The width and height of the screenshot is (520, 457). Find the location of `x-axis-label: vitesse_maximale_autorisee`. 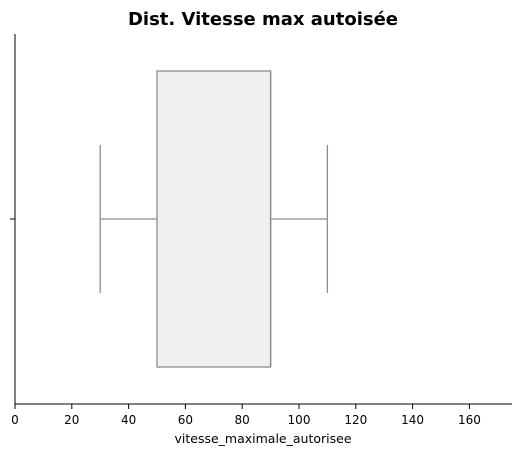

x-axis-label: vitesse_maximale_autorisee is located at coordinates (262, 438).